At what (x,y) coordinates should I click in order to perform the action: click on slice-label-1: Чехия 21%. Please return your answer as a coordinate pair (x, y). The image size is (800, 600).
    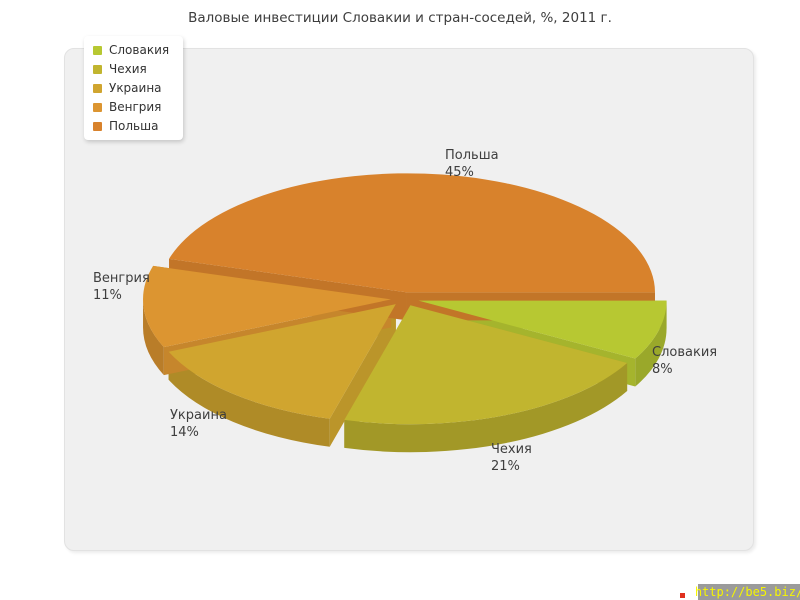
    Looking at the image, I should click on (511, 458).